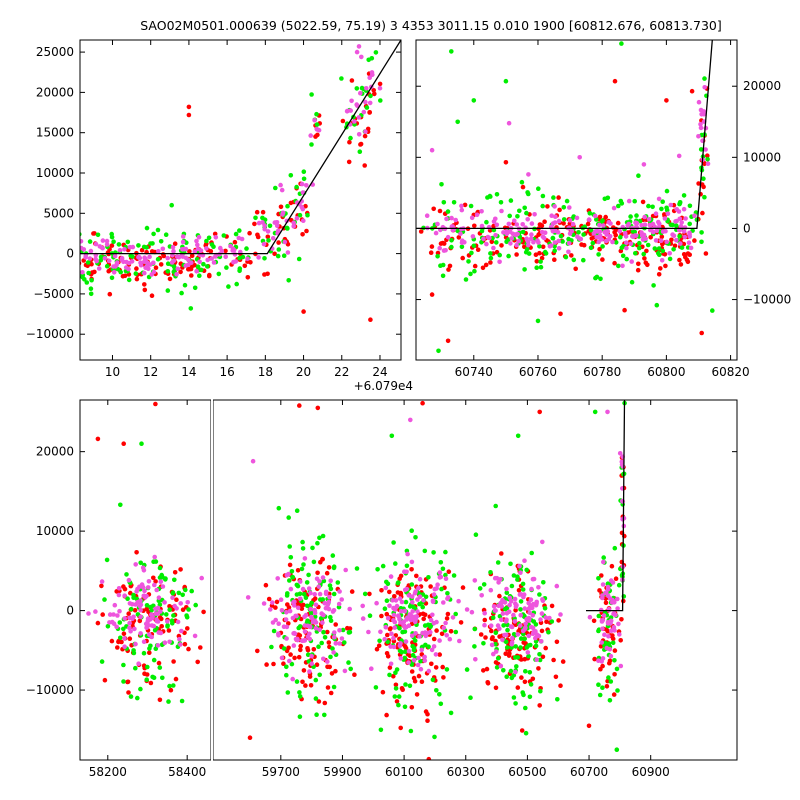 The height and width of the screenshot is (800, 800). What do you see at coordinates (303, 372) in the screenshot?
I see `x-tick-label: 20` at bounding box center [303, 372].